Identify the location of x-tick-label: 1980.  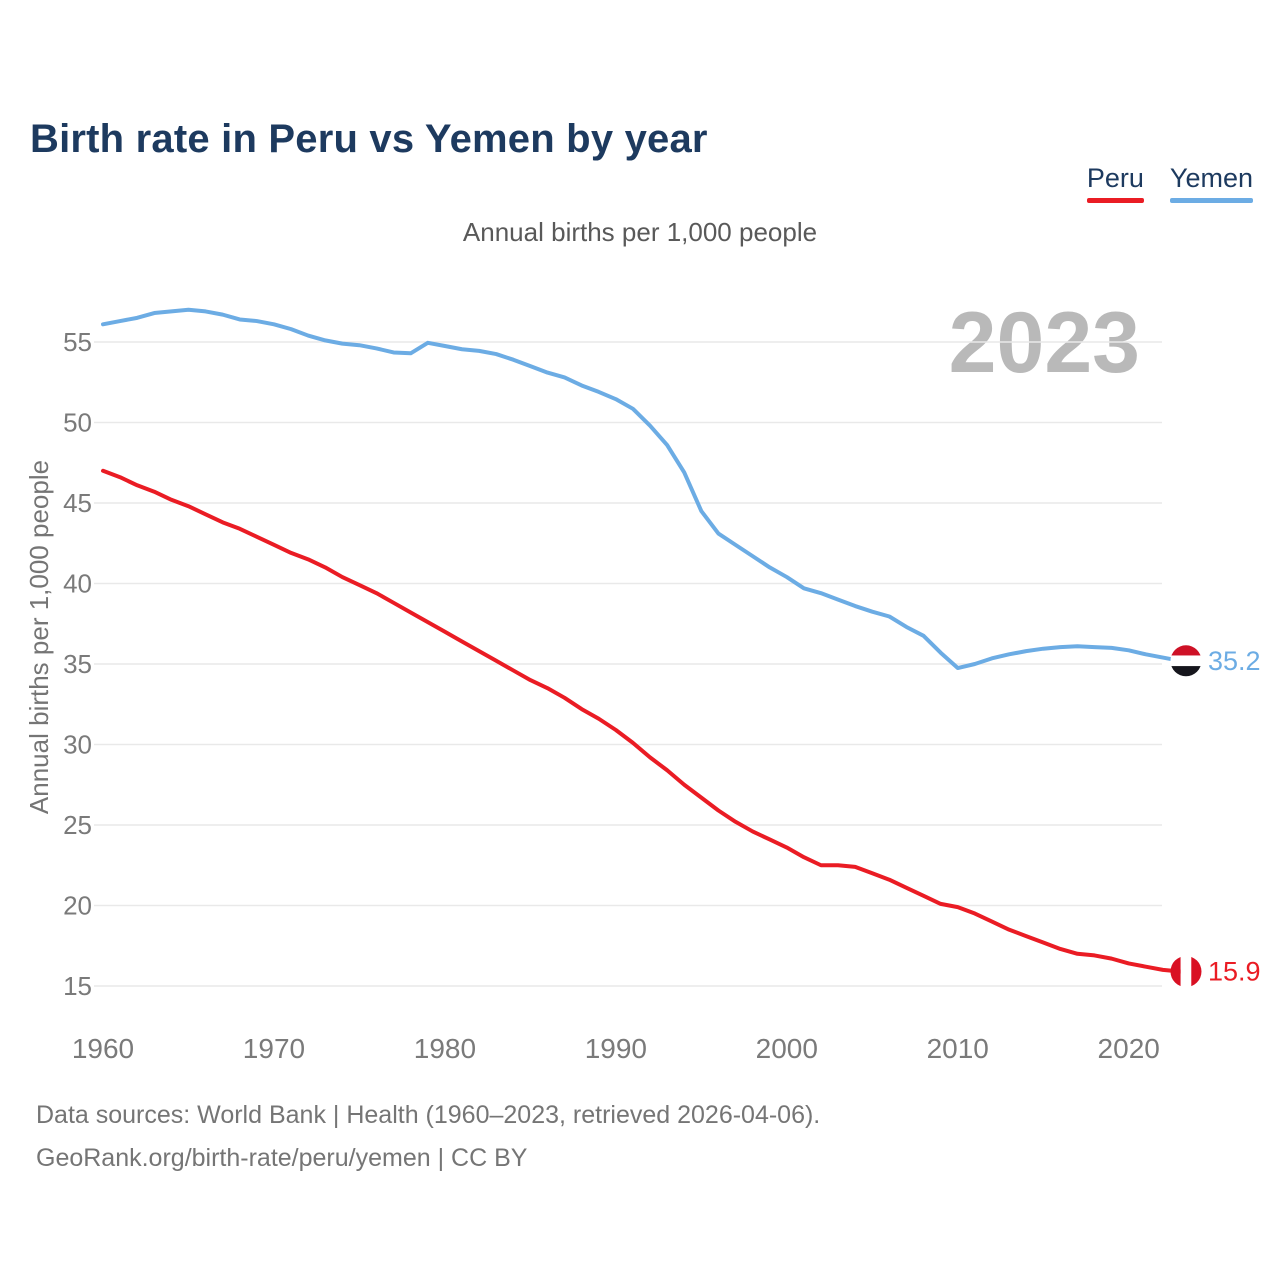
(445, 1048).